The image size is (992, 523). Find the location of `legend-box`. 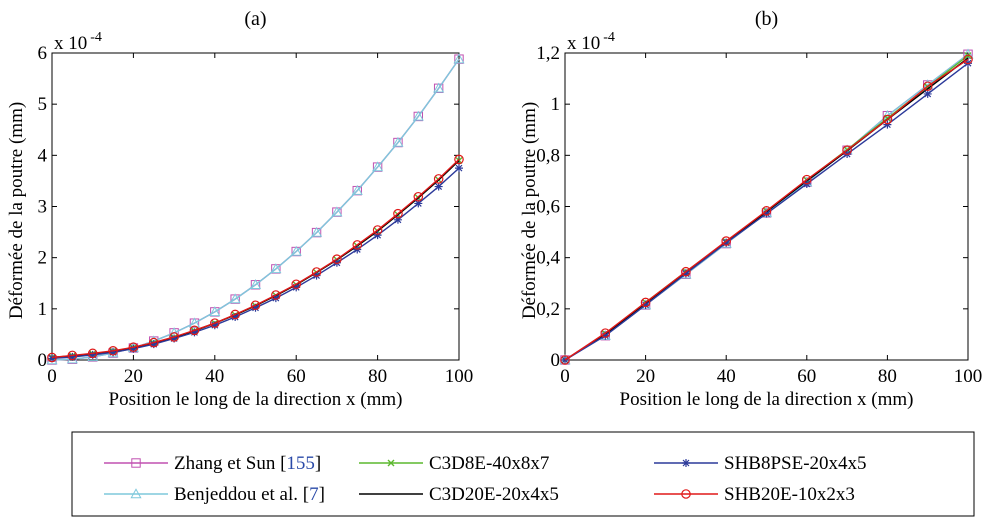

legend-box is located at coordinates (523, 474).